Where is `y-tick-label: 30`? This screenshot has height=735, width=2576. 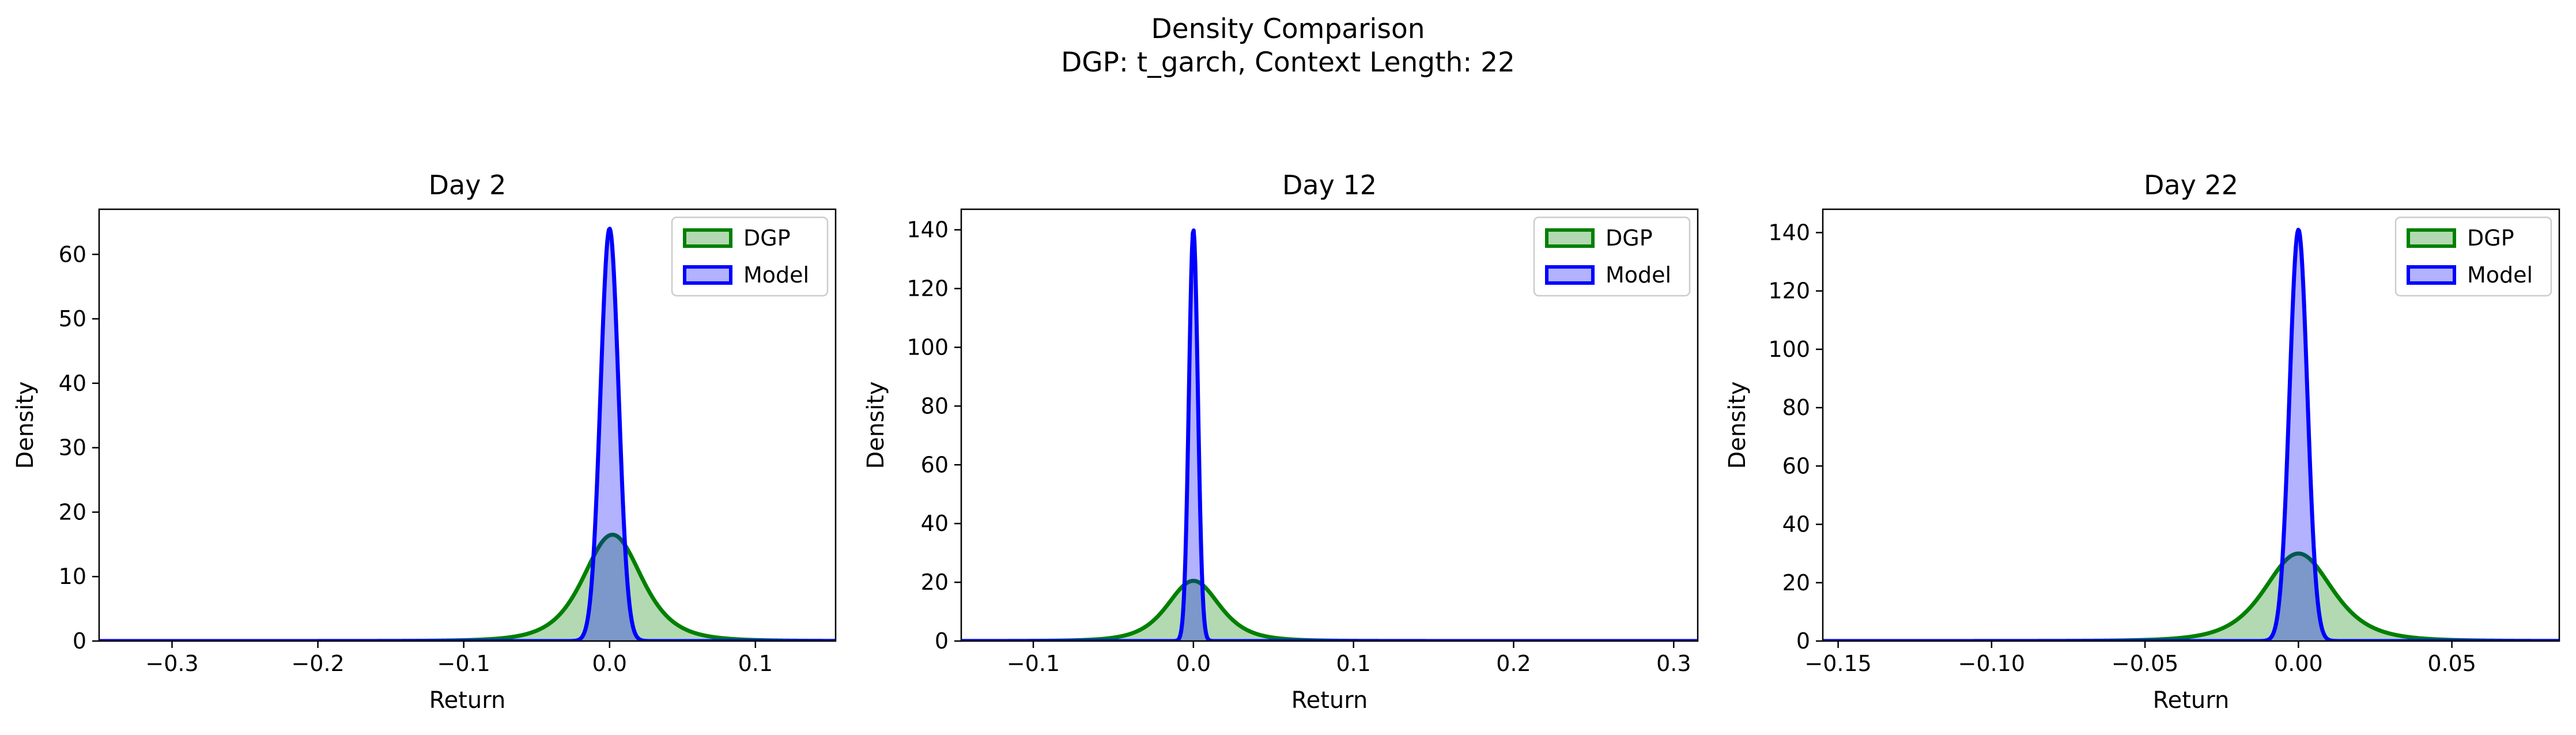 y-tick-label: 30 is located at coordinates (72, 448).